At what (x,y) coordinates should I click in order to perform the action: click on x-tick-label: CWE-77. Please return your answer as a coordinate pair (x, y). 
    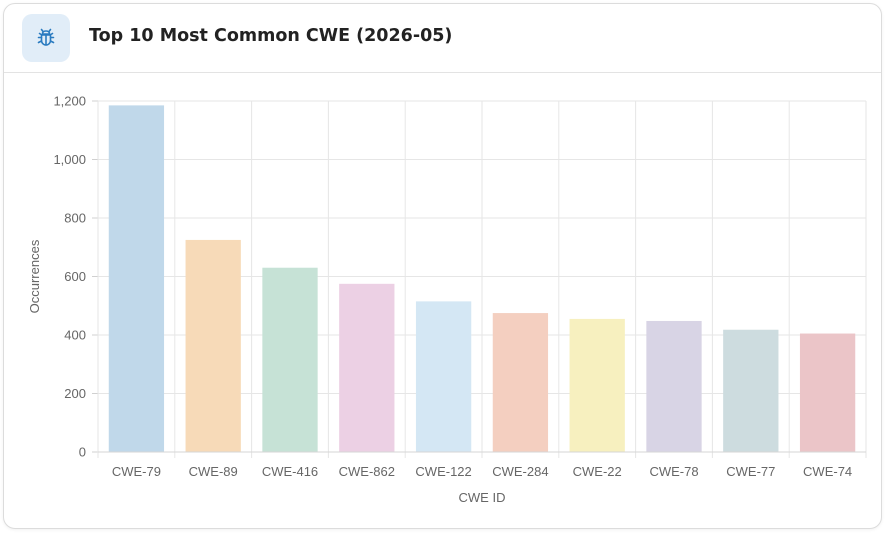
    Looking at the image, I should click on (750, 471).